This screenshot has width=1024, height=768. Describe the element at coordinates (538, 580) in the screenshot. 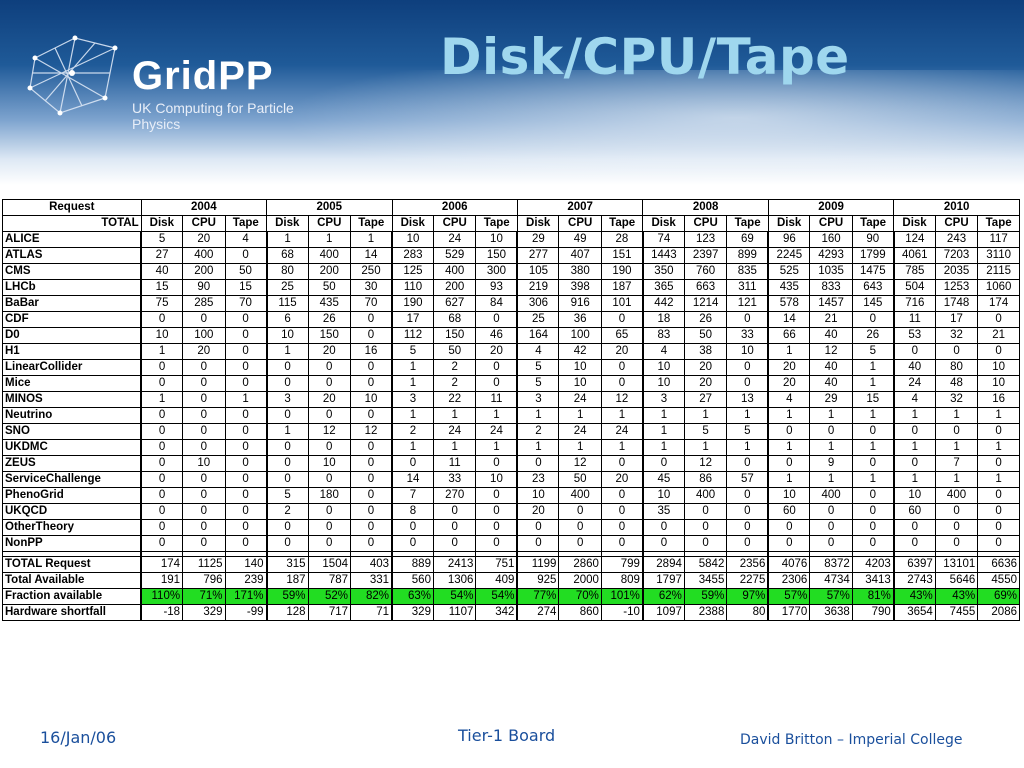

I see `table-cell: 925` at that location.